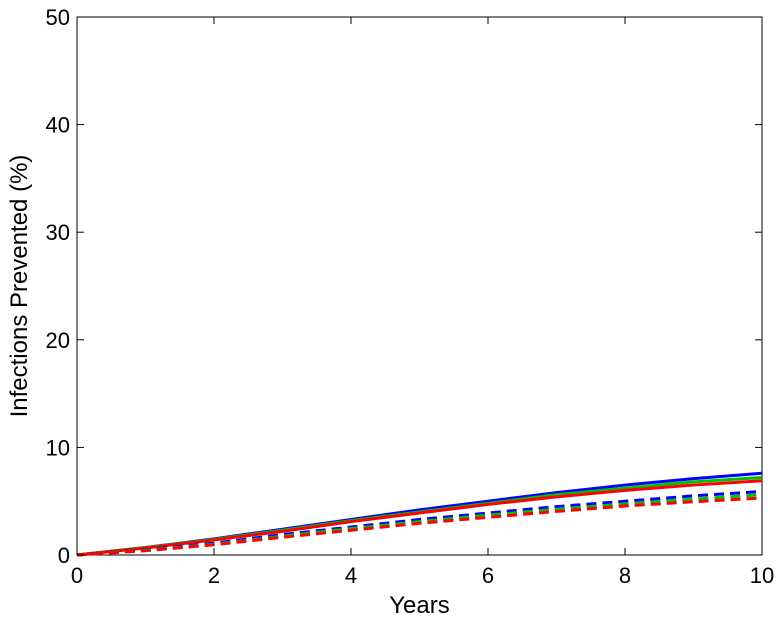 The width and height of the screenshot is (782, 621). I want to click on y-tick-label: 0, so click(64, 555).